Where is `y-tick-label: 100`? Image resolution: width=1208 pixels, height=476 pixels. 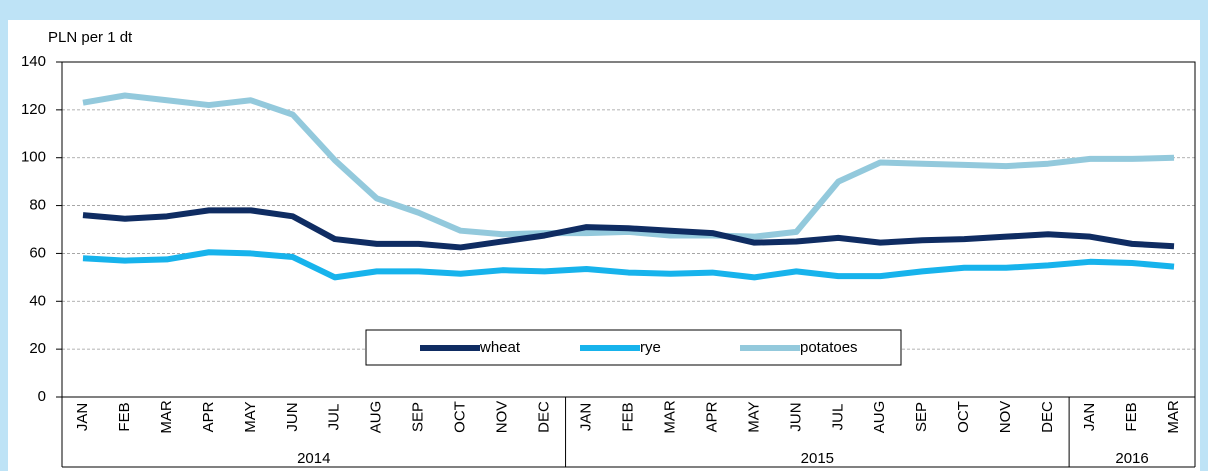 y-tick-label: 100 is located at coordinates (33, 157).